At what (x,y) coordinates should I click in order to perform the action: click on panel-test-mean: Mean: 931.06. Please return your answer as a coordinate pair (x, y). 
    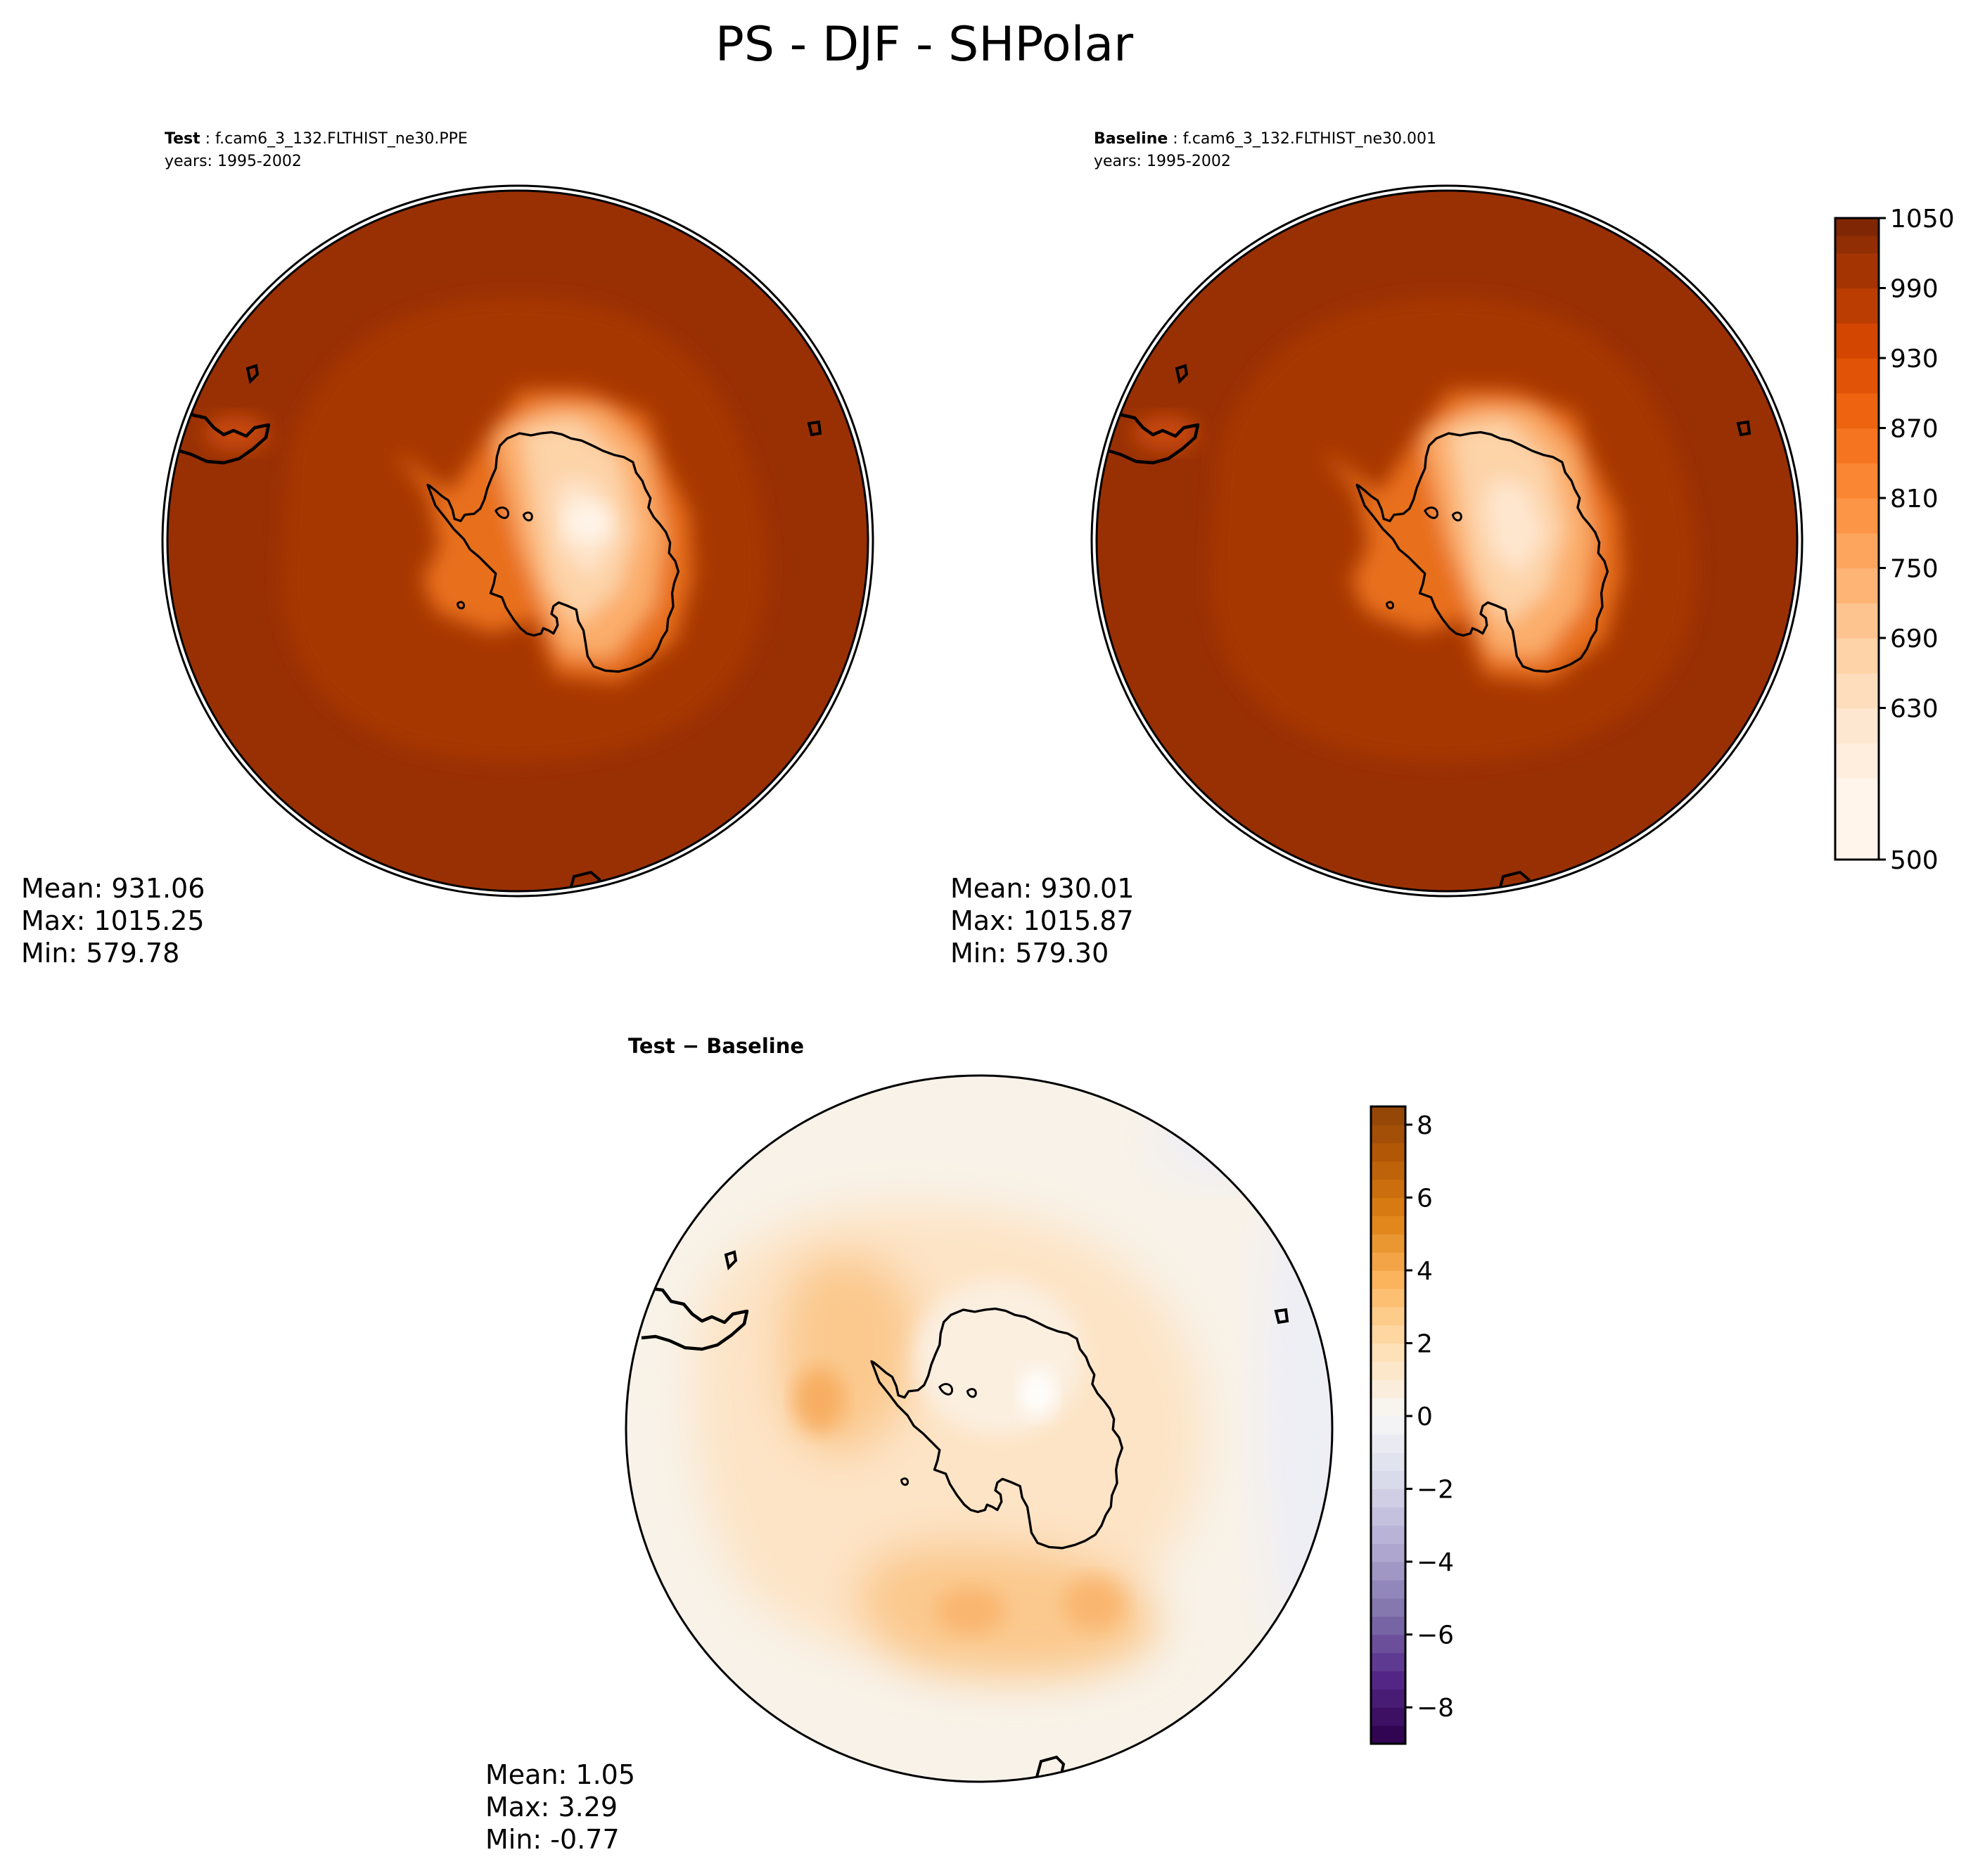
    Looking at the image, I should click on (113, 888).